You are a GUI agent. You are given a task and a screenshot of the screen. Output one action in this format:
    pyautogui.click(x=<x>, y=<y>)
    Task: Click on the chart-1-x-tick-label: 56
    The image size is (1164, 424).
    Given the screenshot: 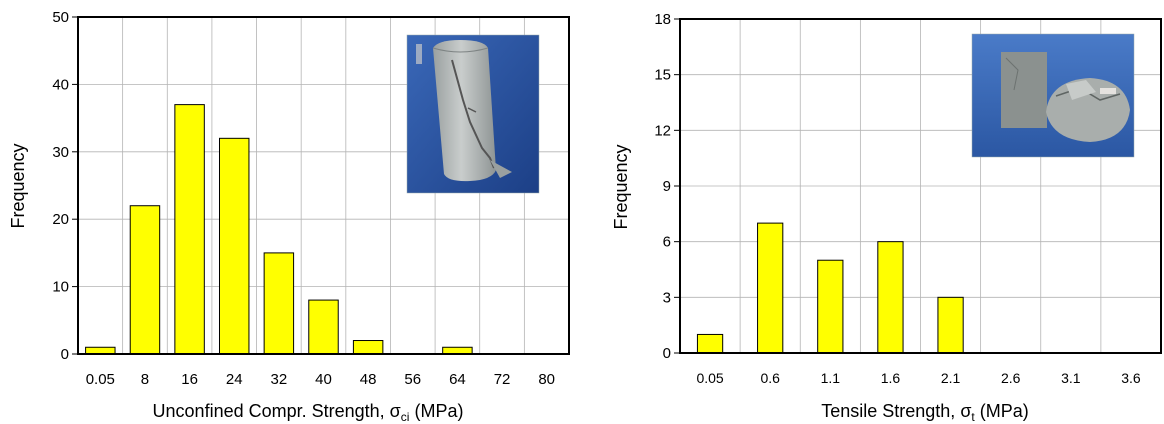 What is the action you would take?
    pyautogui.click(x=412, y=379)
    